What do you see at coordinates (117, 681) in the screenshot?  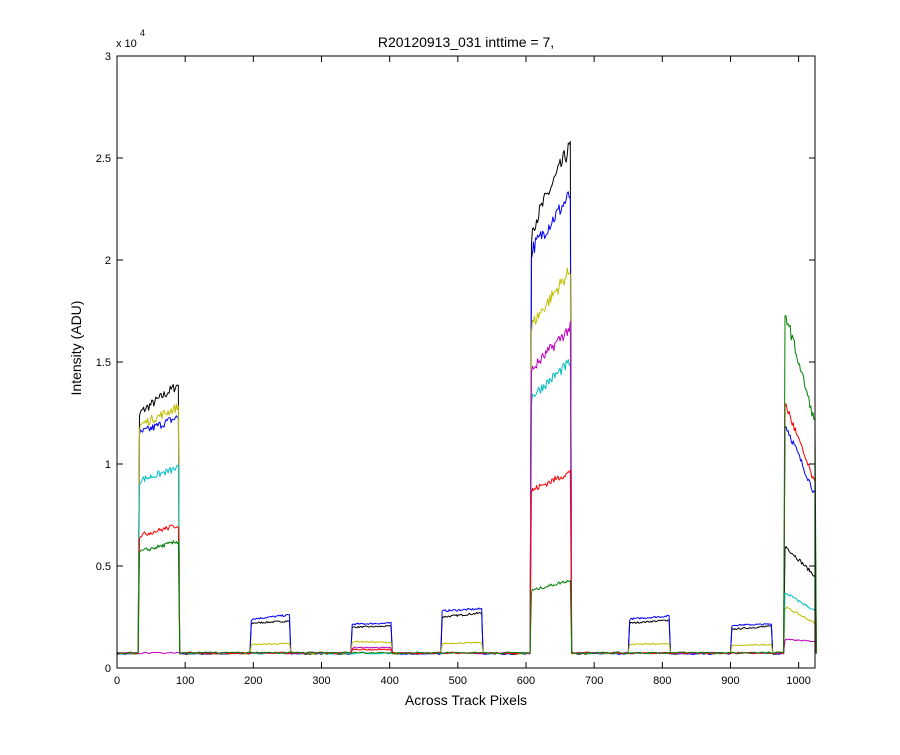 I see `x-tick-label: 0` at bounding box center [117, 681].